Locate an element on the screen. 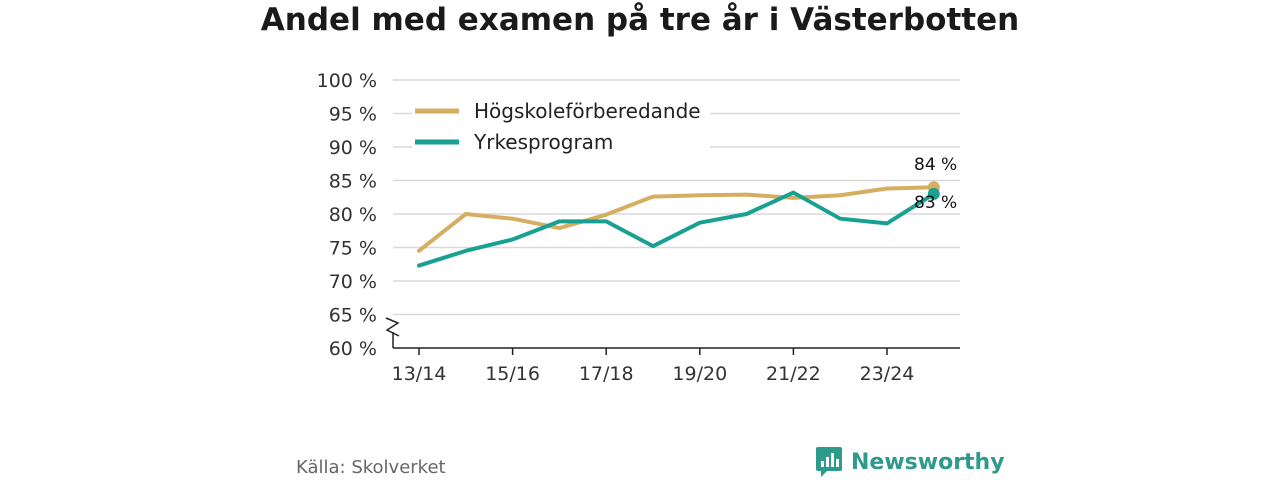 This screenshot has width=1280, height=480. brand-name: Newsworthy is located at coordinates (928, 462).